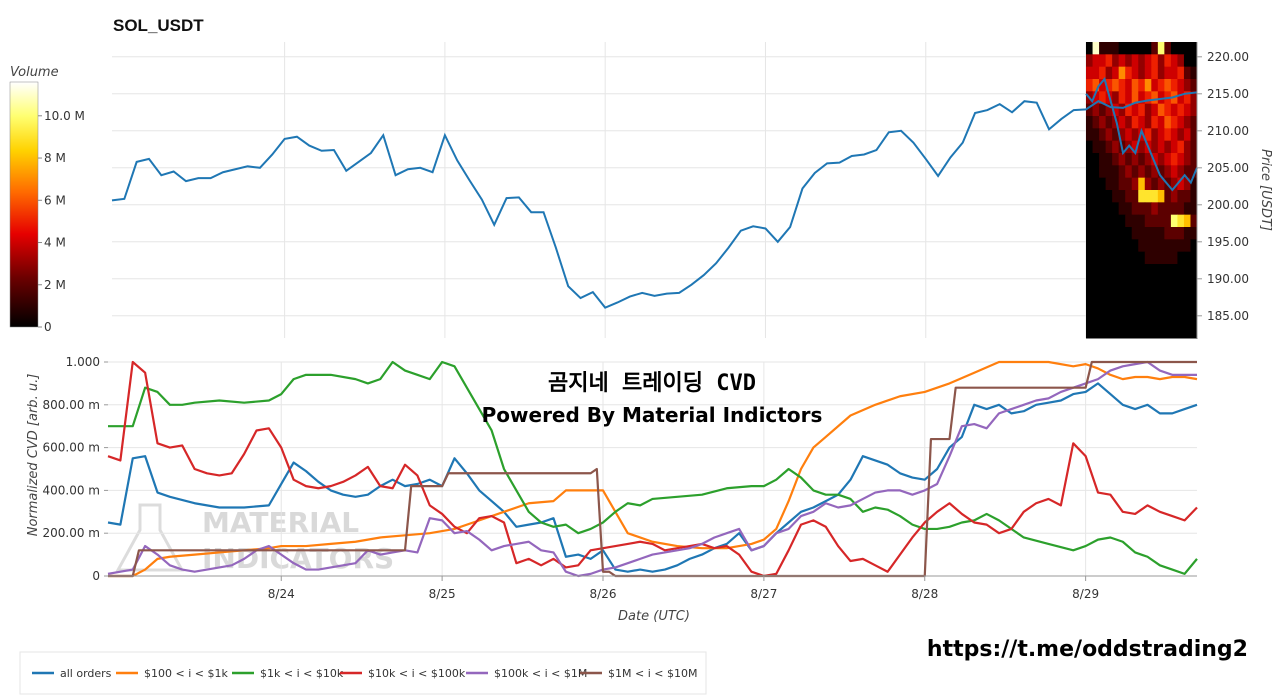  What do you see at coordinates (186, 673) in the screenshot?
I see `legend-label: $100 < i < $1k` at bounding box center [186, 673].